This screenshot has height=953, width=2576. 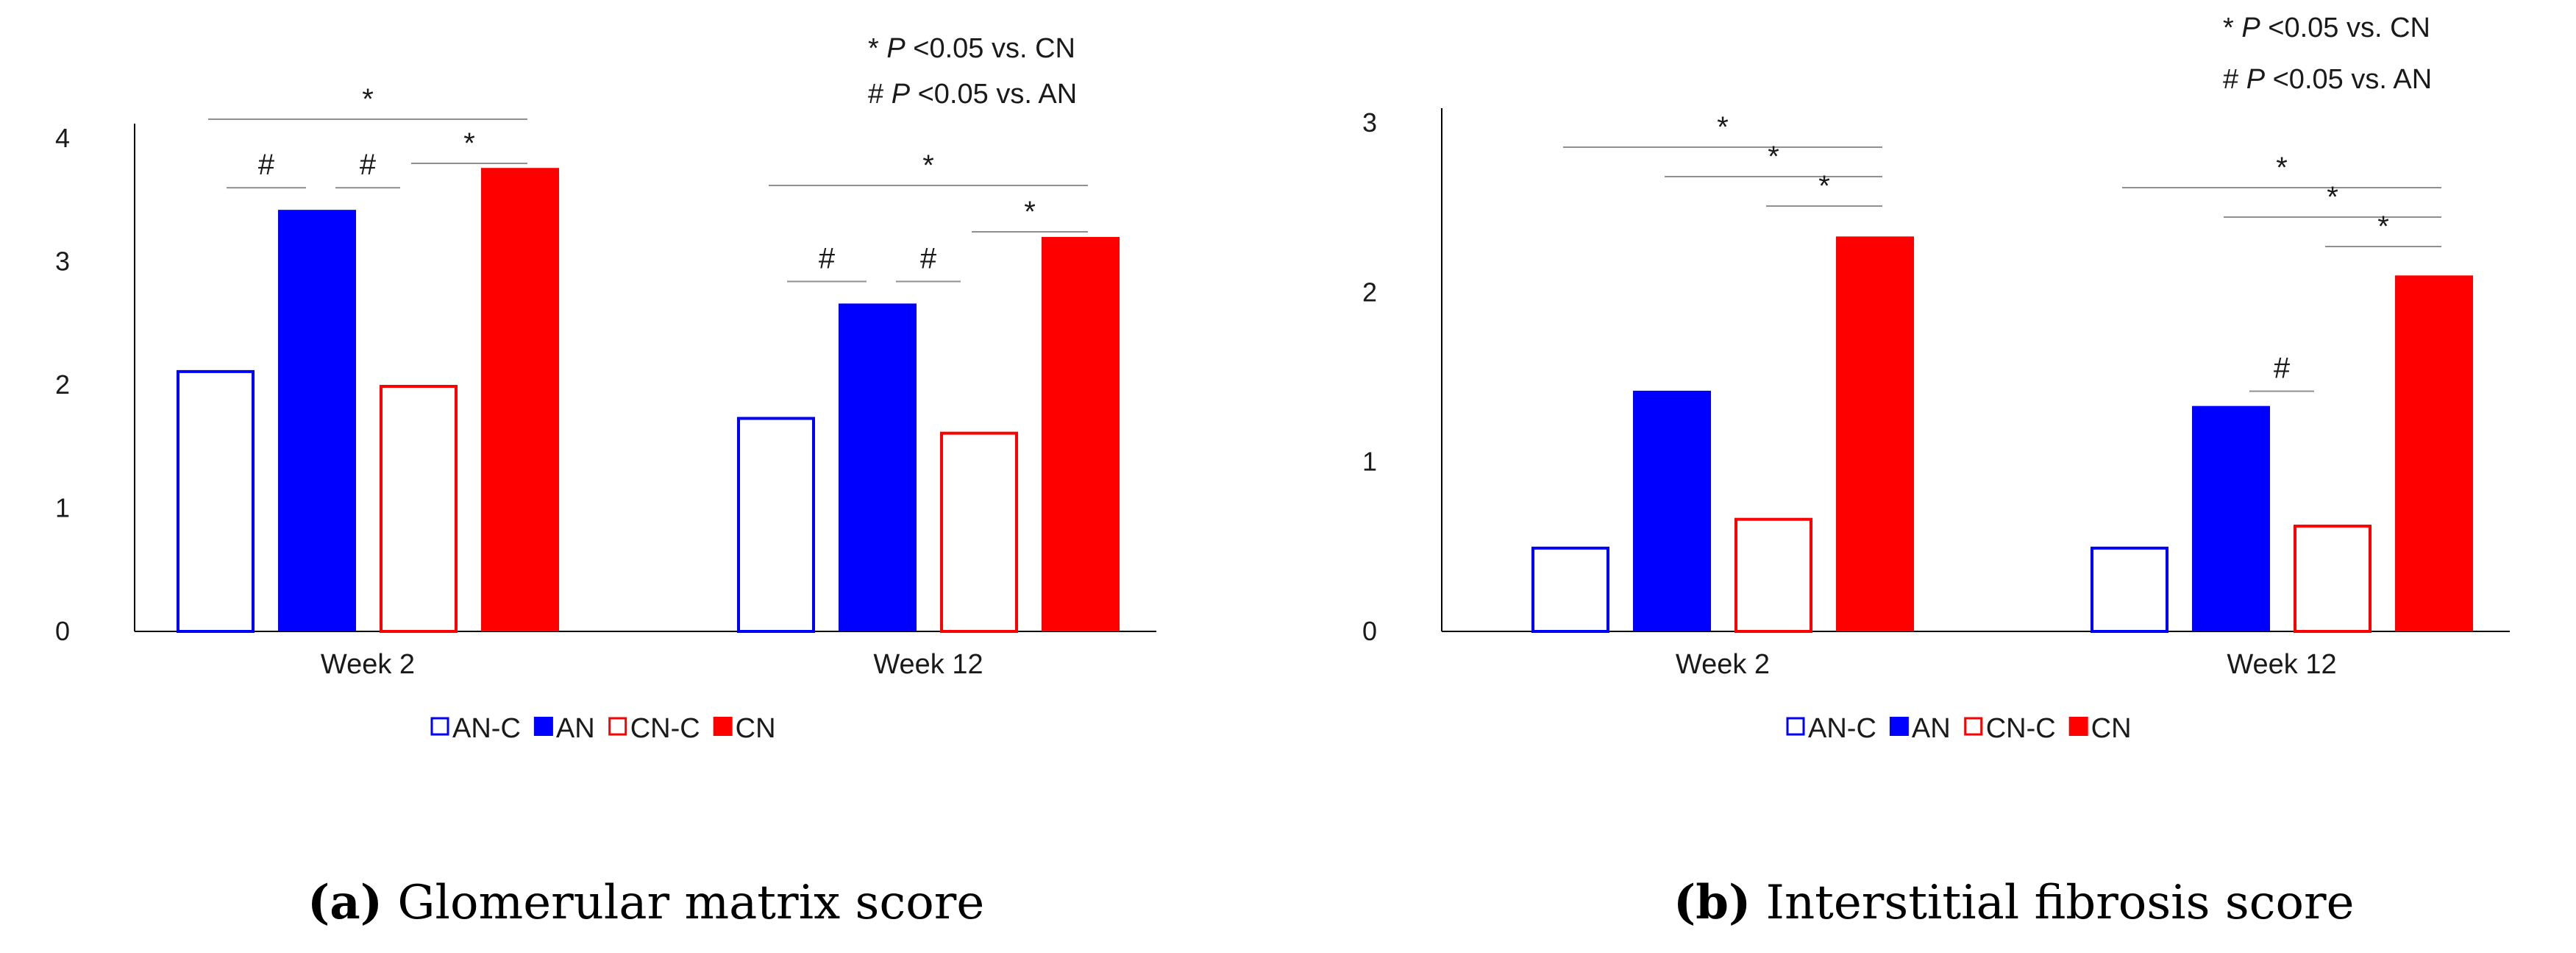 I want to click on panel-caption: (b) Interstitial fibrosis score, so click(x=2014, y=902).